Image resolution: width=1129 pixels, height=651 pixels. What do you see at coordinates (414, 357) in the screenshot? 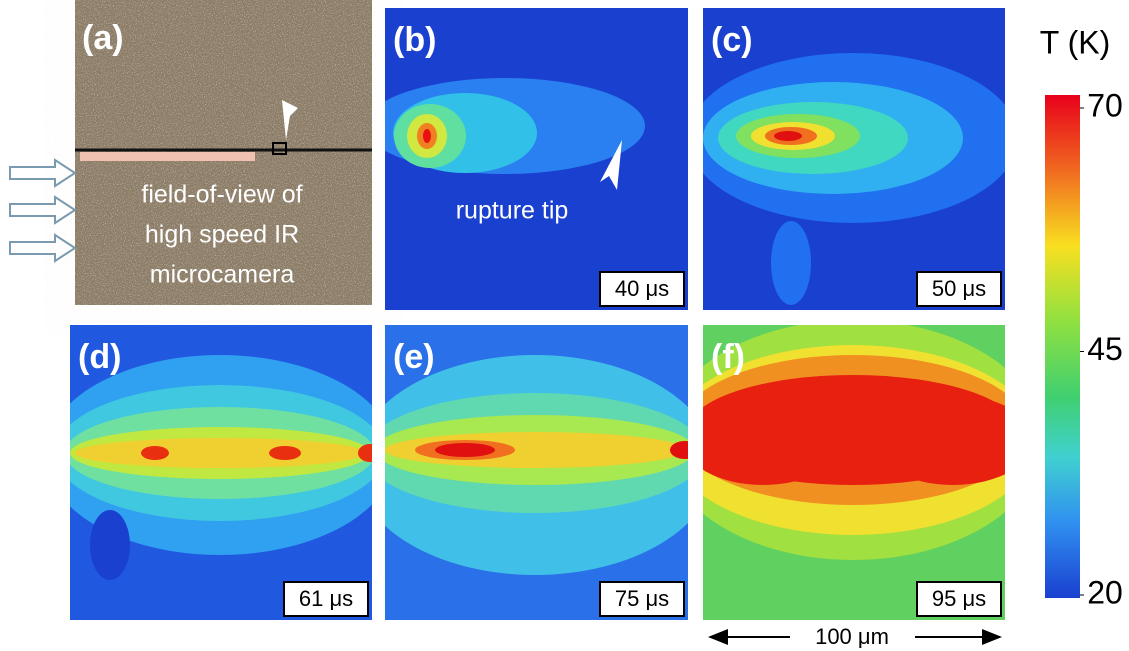
I see `panel-label: (e)` at bounding box center [414, 357].